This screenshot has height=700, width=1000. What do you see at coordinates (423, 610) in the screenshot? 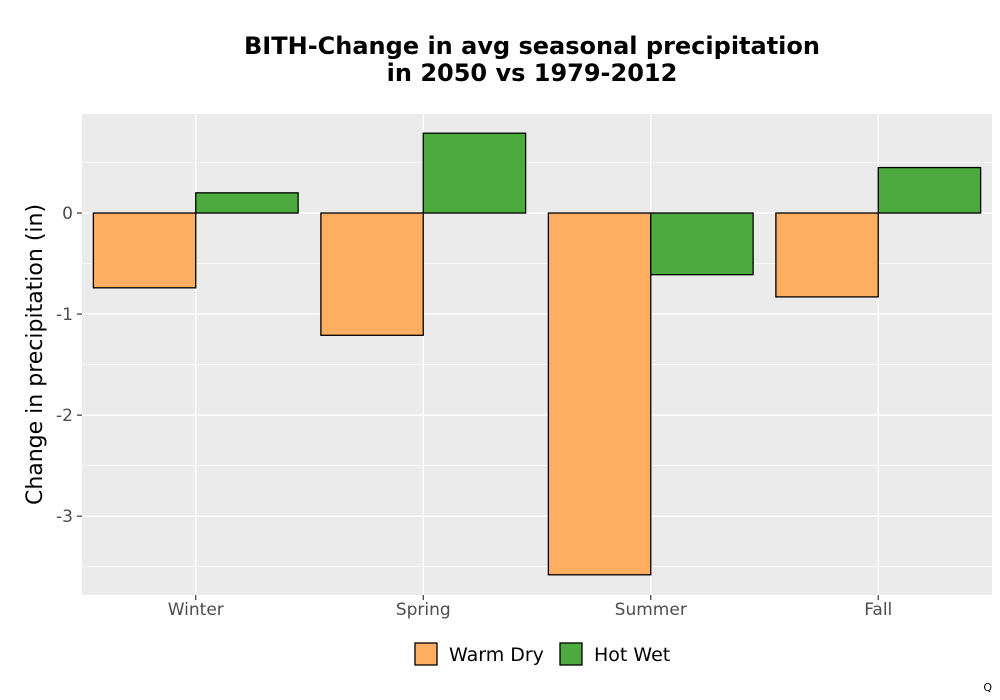
I see `x-tick-label: Spring` at bounding box center [423, 610].